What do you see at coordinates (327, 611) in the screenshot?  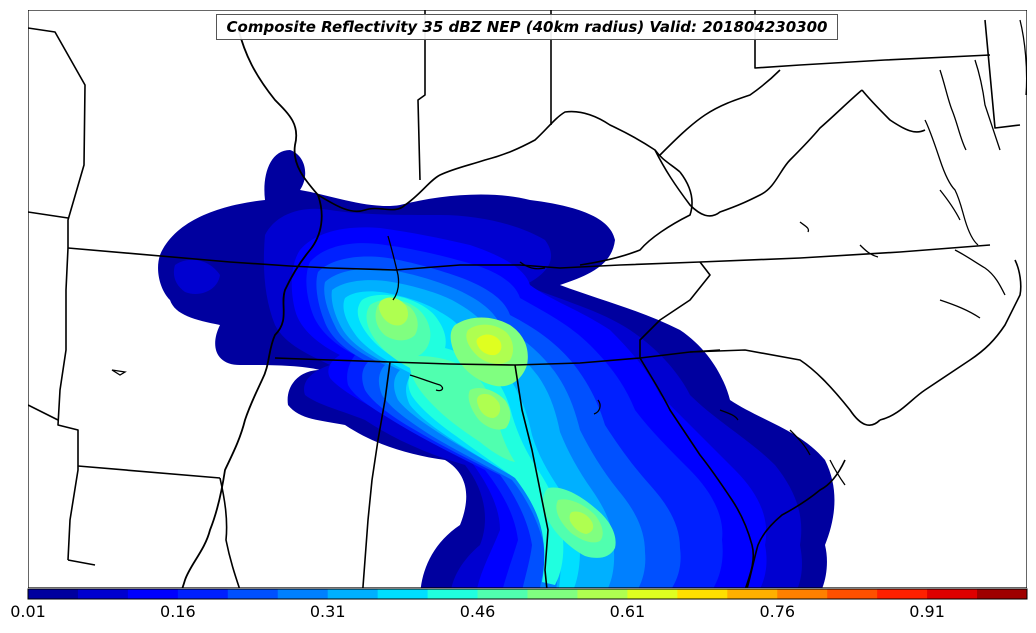 I see `colorbar-tick-label: 0.31` at bounding box center [327, 611].